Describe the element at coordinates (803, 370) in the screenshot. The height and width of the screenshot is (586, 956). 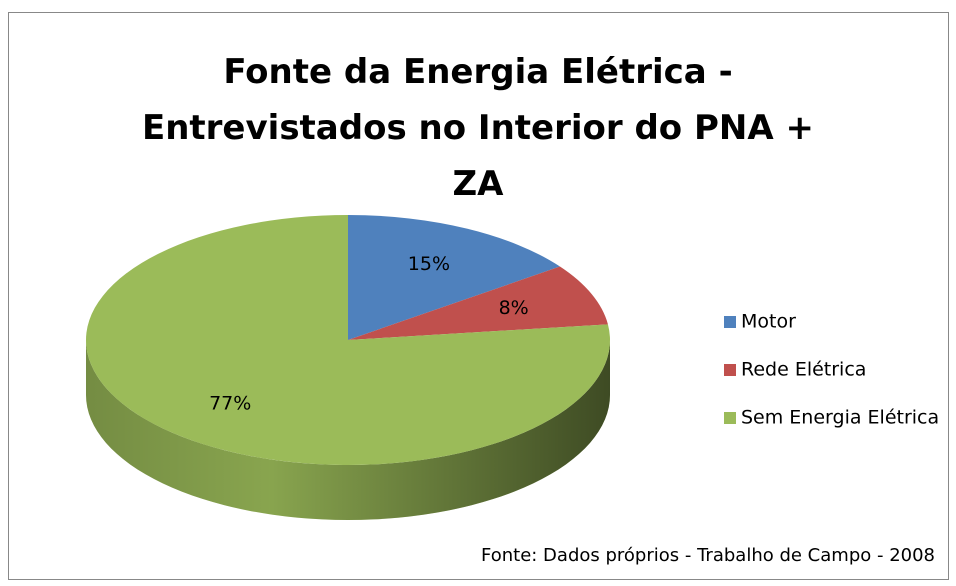
I see `legend-label: Rede Elétrica` at that location.